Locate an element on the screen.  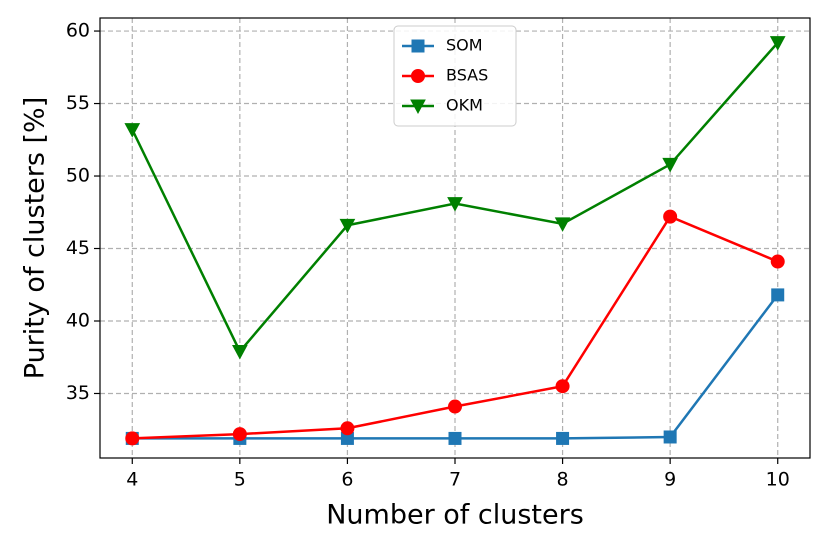
y-tick-label: 35 is located at coordinates (78, 393).